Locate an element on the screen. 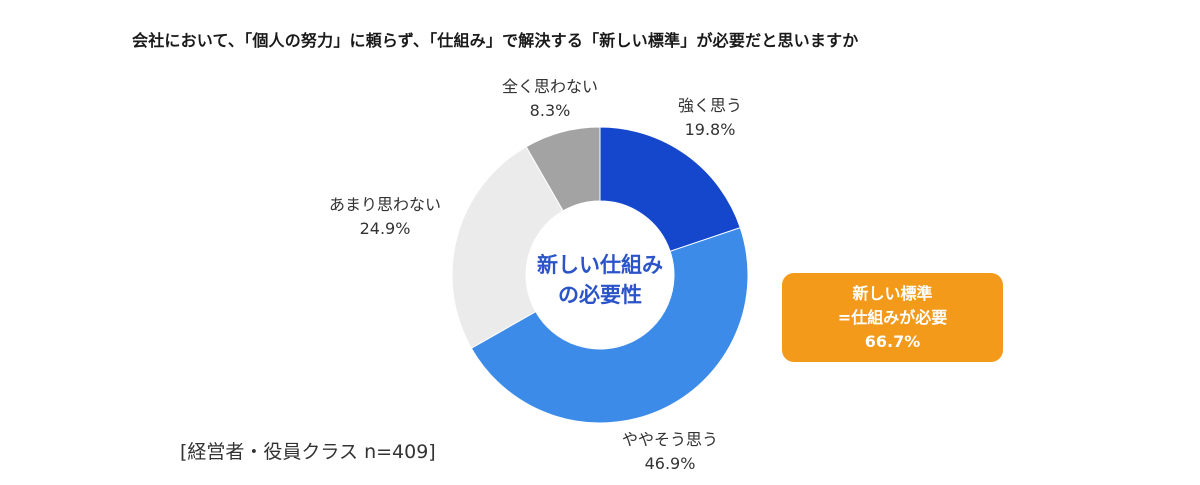  slice-value-label: 8.3% is located at coordinates (550, 110).